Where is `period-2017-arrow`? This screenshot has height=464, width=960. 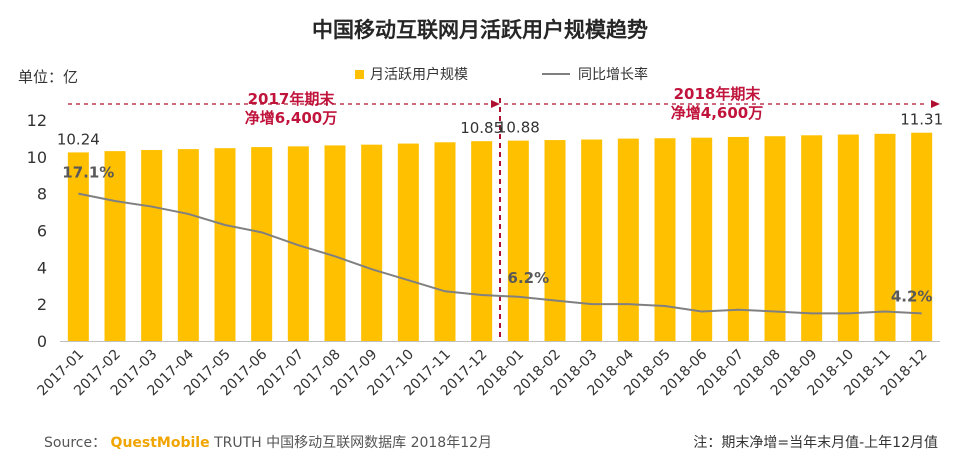
period-2017-arrow is located at coordinates (495, 104).